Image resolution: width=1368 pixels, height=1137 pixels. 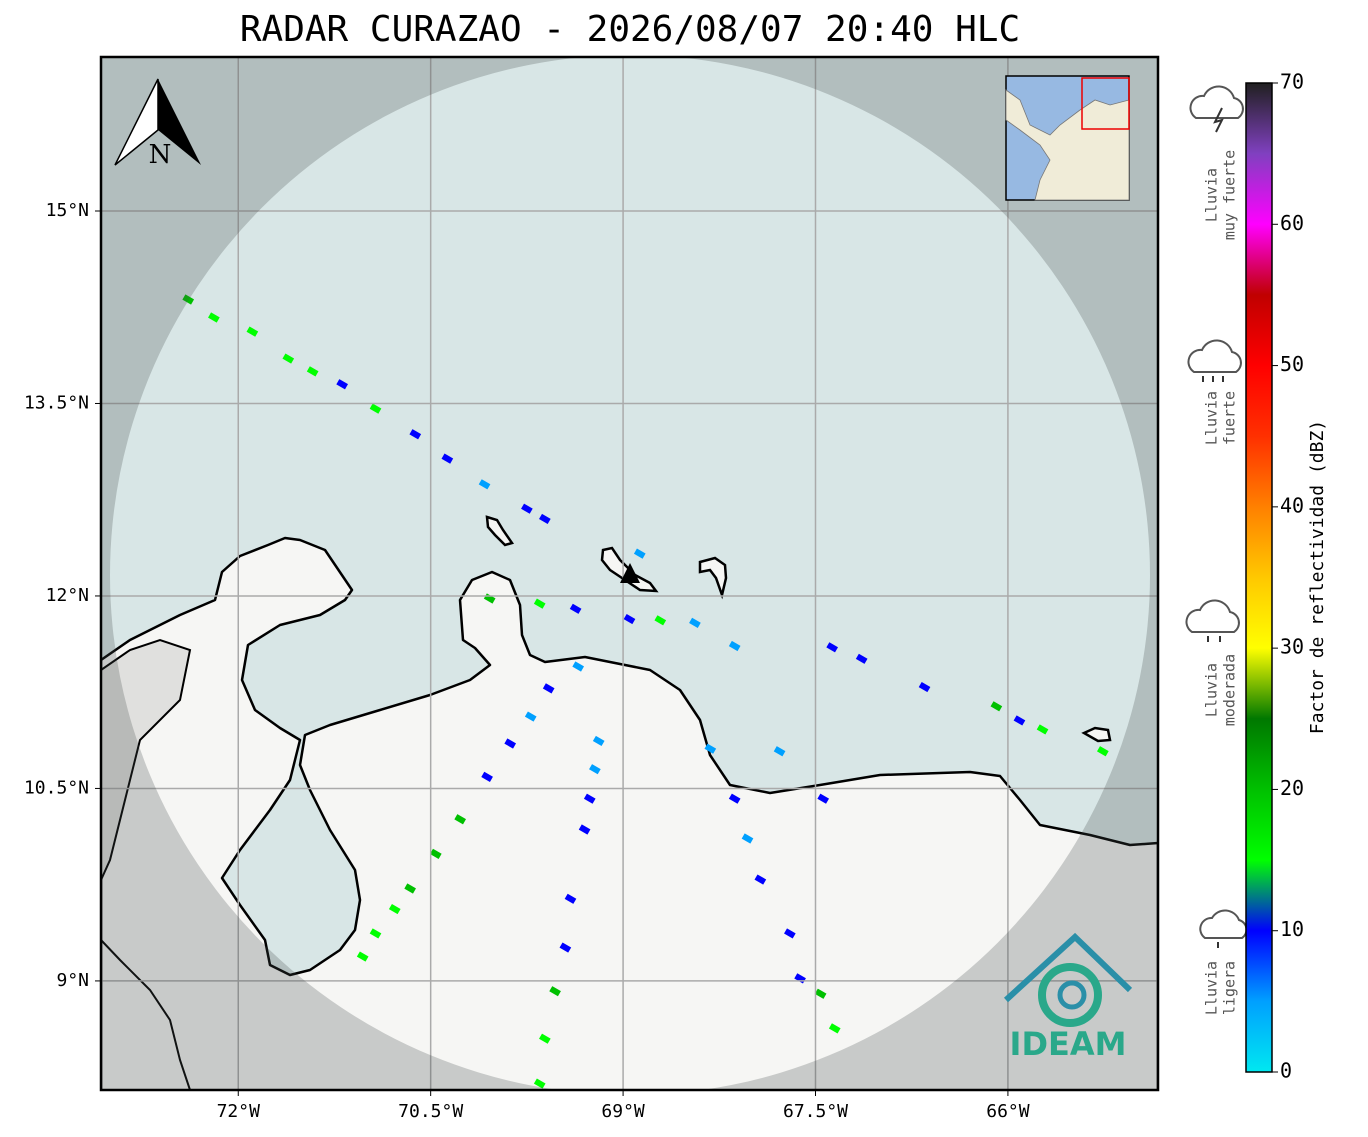 What do you see at coordinates (430, 1111) in the screenshot?
I see `x-tick-label: 70.5°W` at bounding box center [430, 1111].